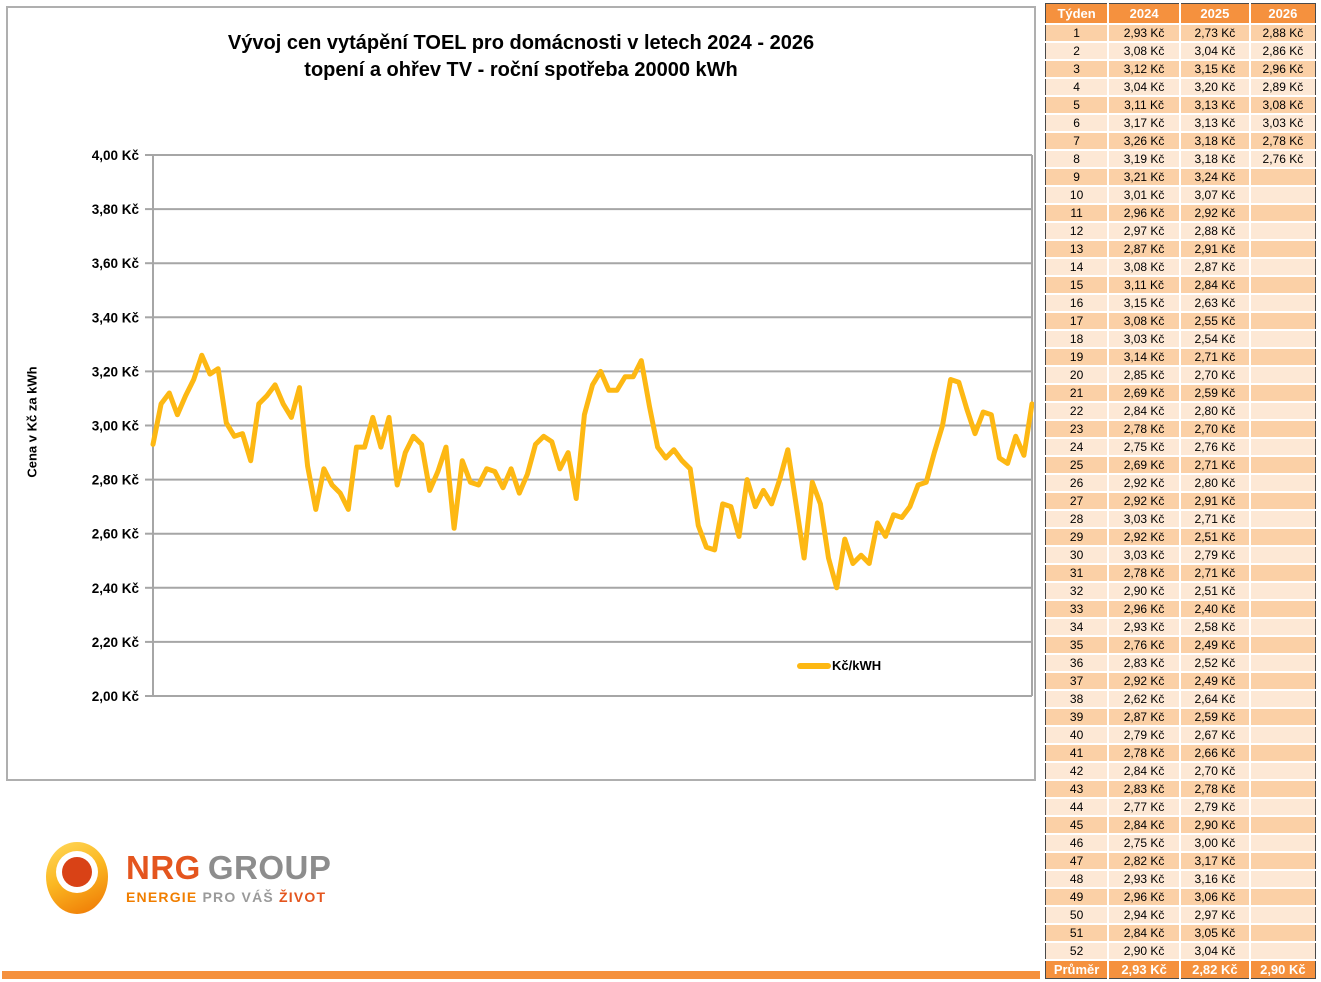 The height and width of the screenshot is (982, 1321). I want to click on week-cell: 41, so click(1077, 753).